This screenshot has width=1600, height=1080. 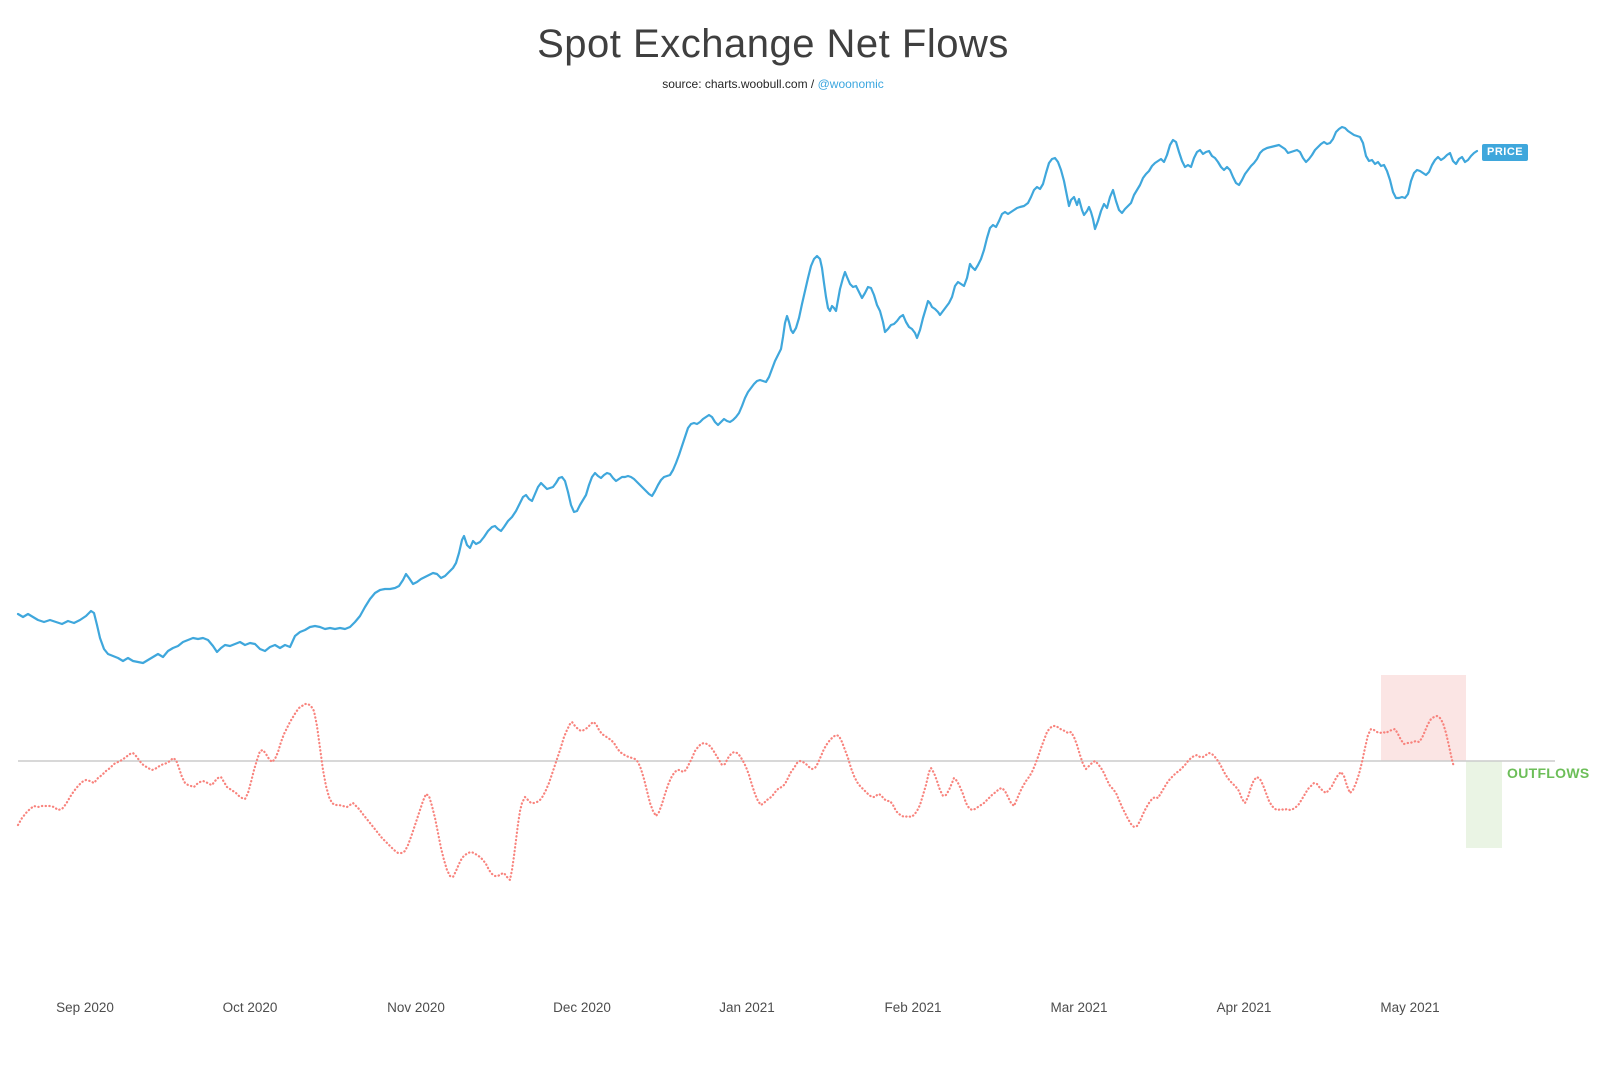 What do you see at coordinates (1079, 1007) in the screenshot?
I see `x-axis-label-mar-2021: Mar 2021` at bounding box center [1079, 1007].